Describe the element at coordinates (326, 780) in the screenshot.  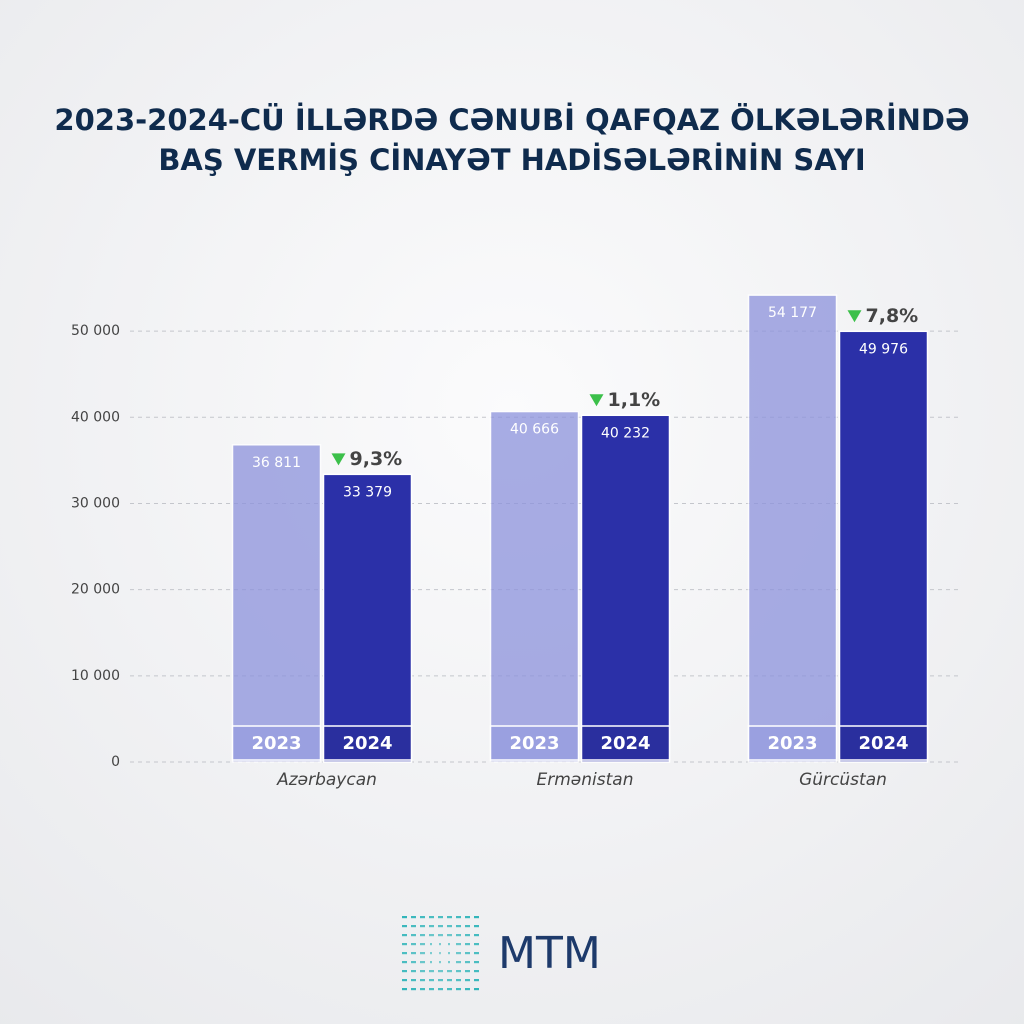
I see `x-tick-label: Azərbaycan` at that location.